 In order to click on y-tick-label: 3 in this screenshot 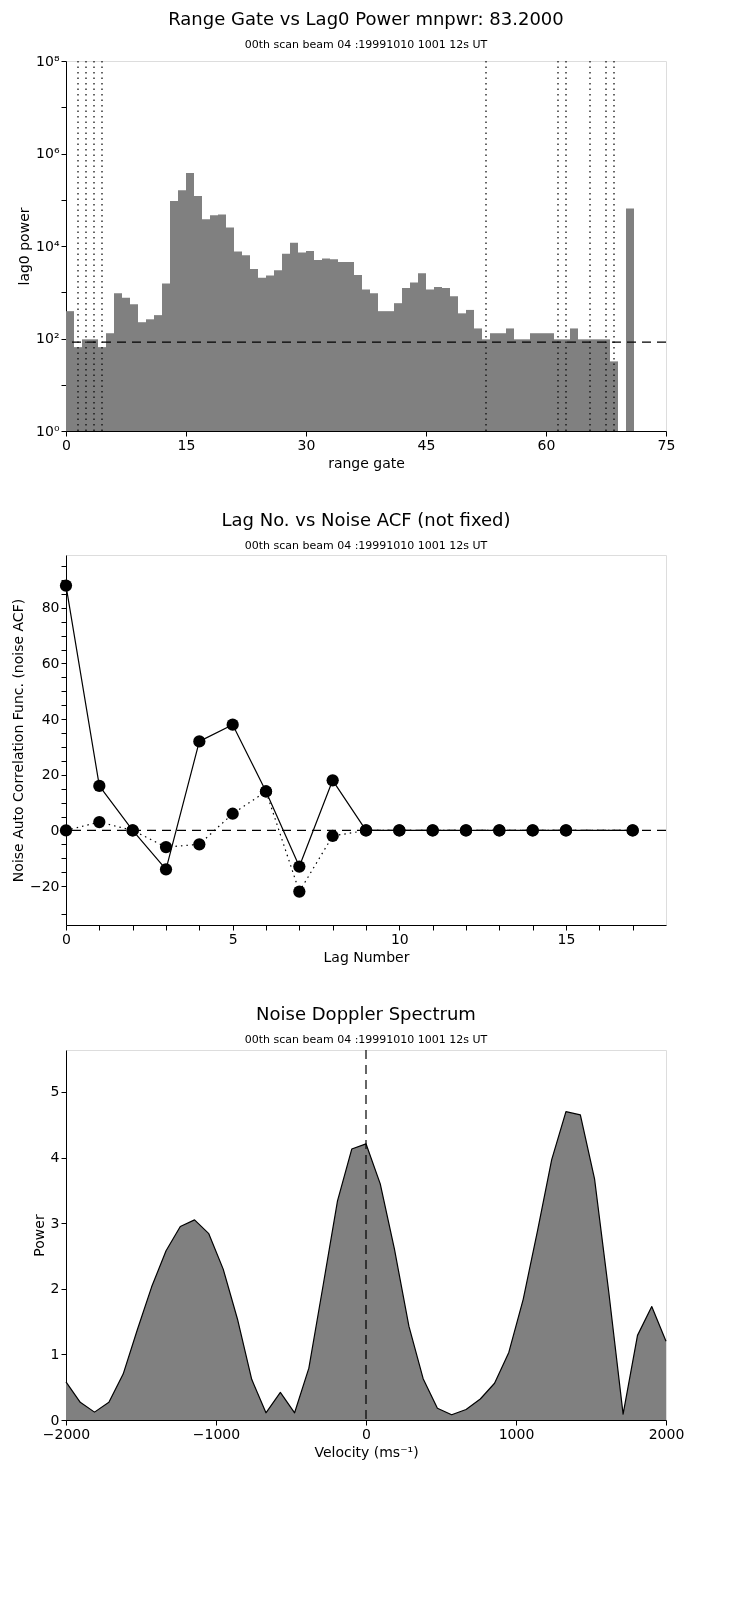, I will do `click(55, 1222)`.